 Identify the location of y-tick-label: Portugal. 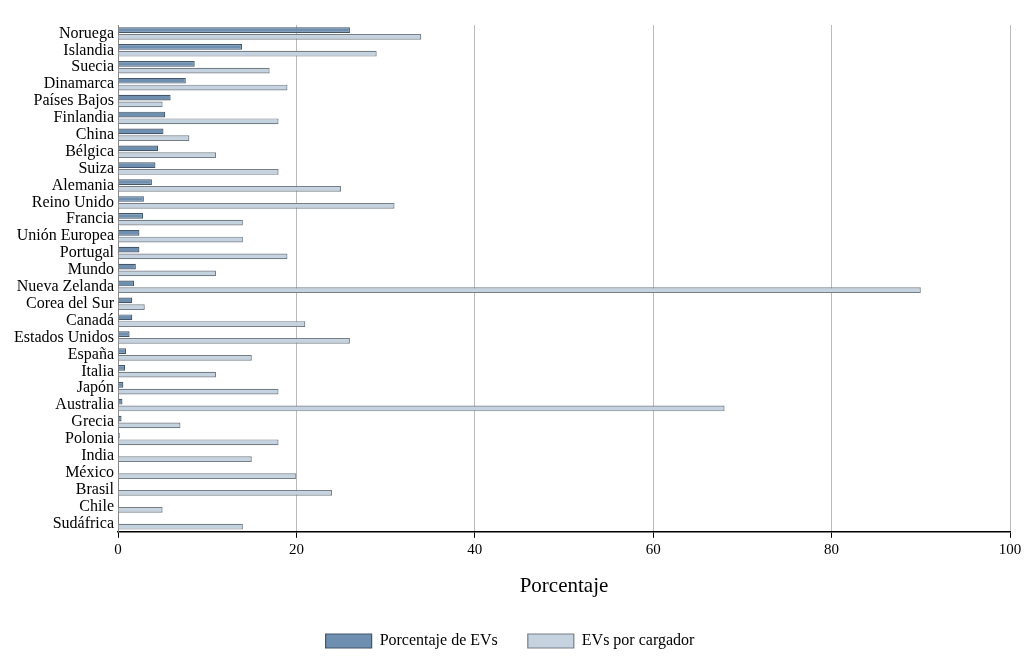
(87, 252).